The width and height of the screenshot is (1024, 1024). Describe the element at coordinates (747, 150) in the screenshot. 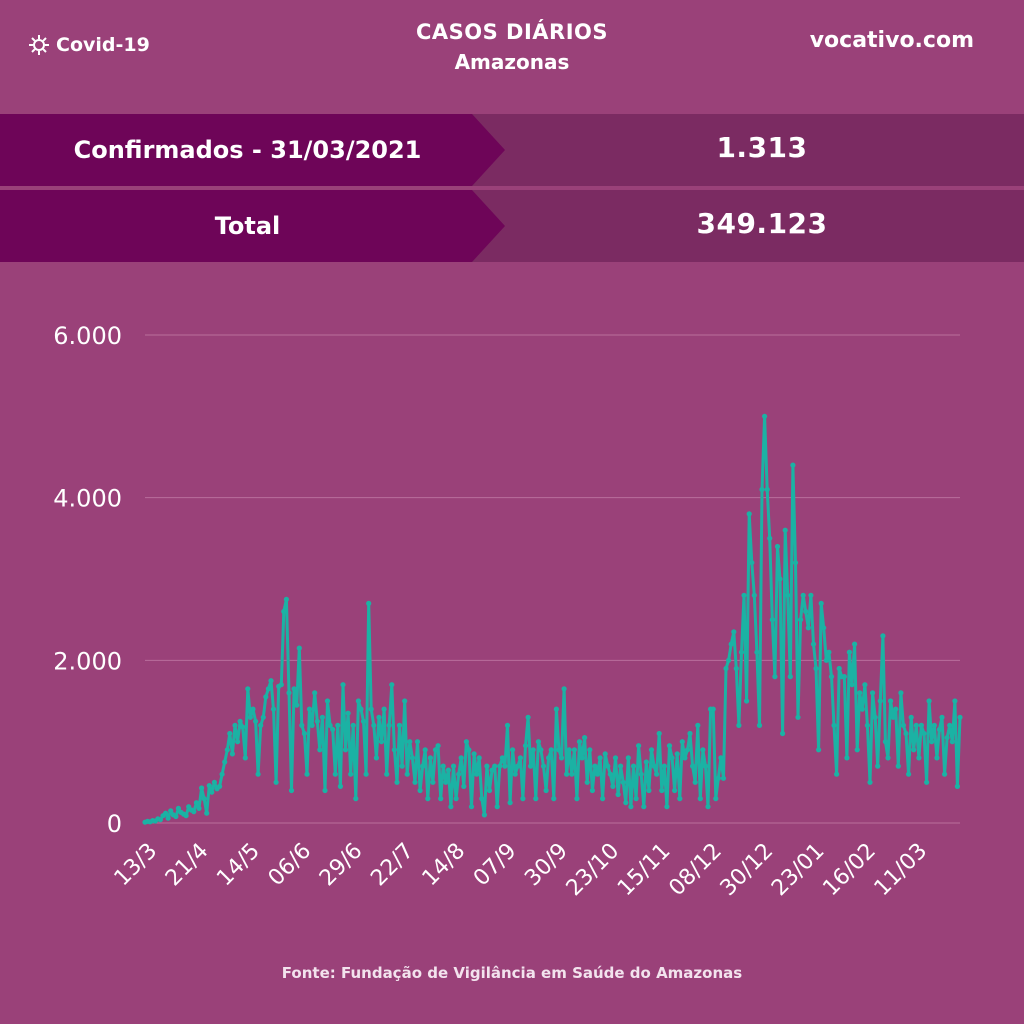

I see `confirmed-value-box: 1.313` at that location.